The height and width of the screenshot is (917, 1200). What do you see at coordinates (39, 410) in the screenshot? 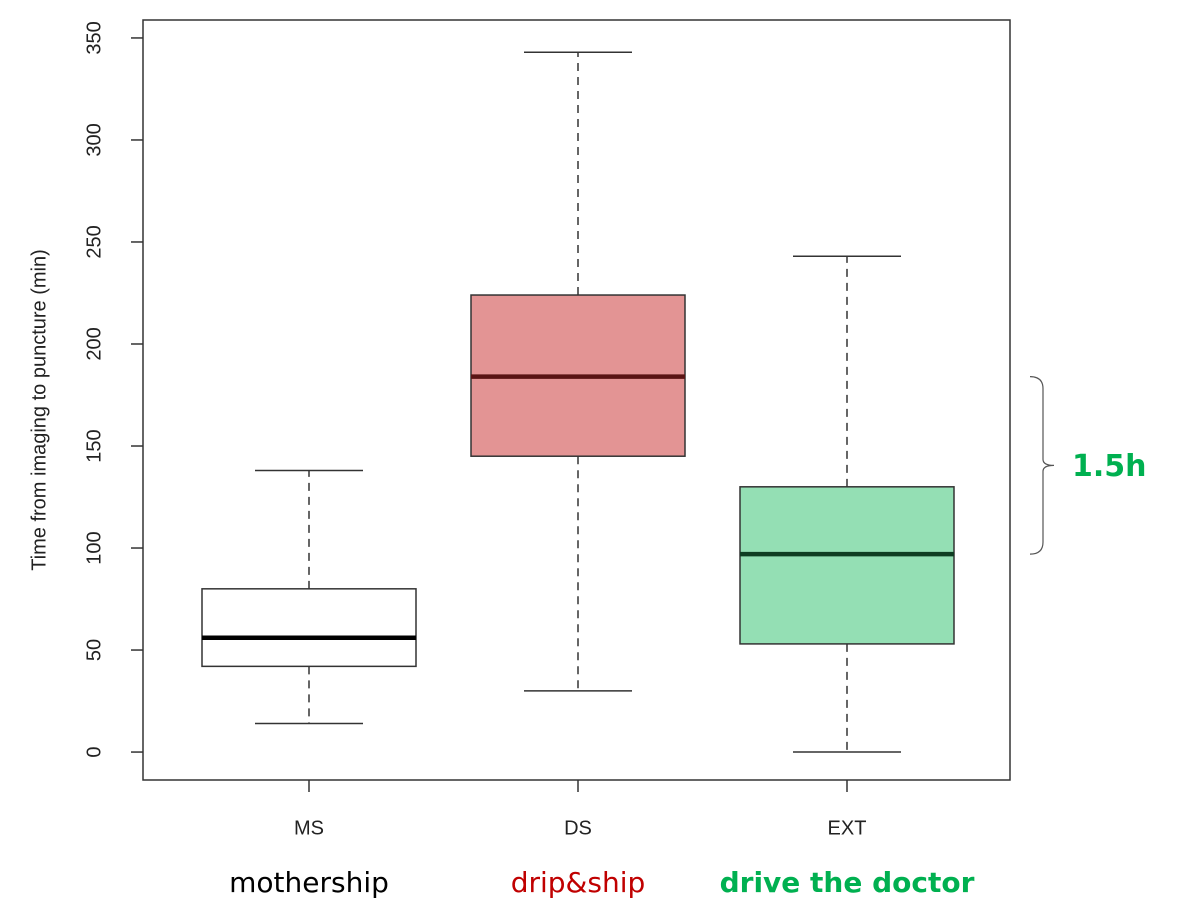
I see `y-axis-label: Time from imaging to puncture (min)` at bounding box center [39, 410].